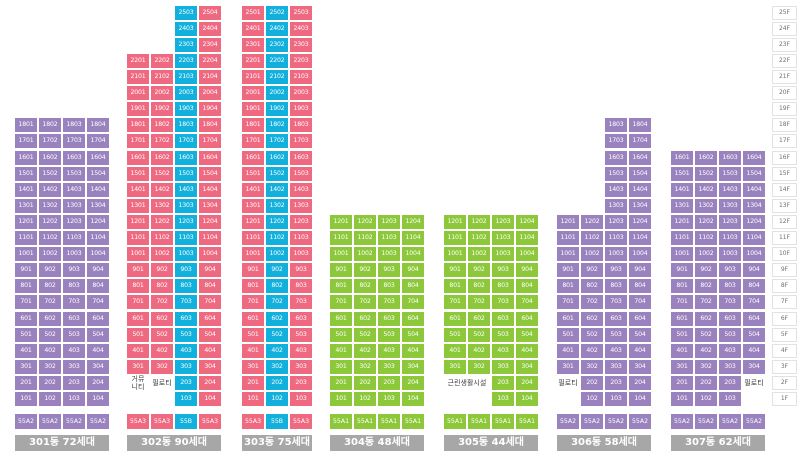  Describe the element at coordinates (784, 109) in the screenshot. I see `floor-label-19f: 19F` at that location.